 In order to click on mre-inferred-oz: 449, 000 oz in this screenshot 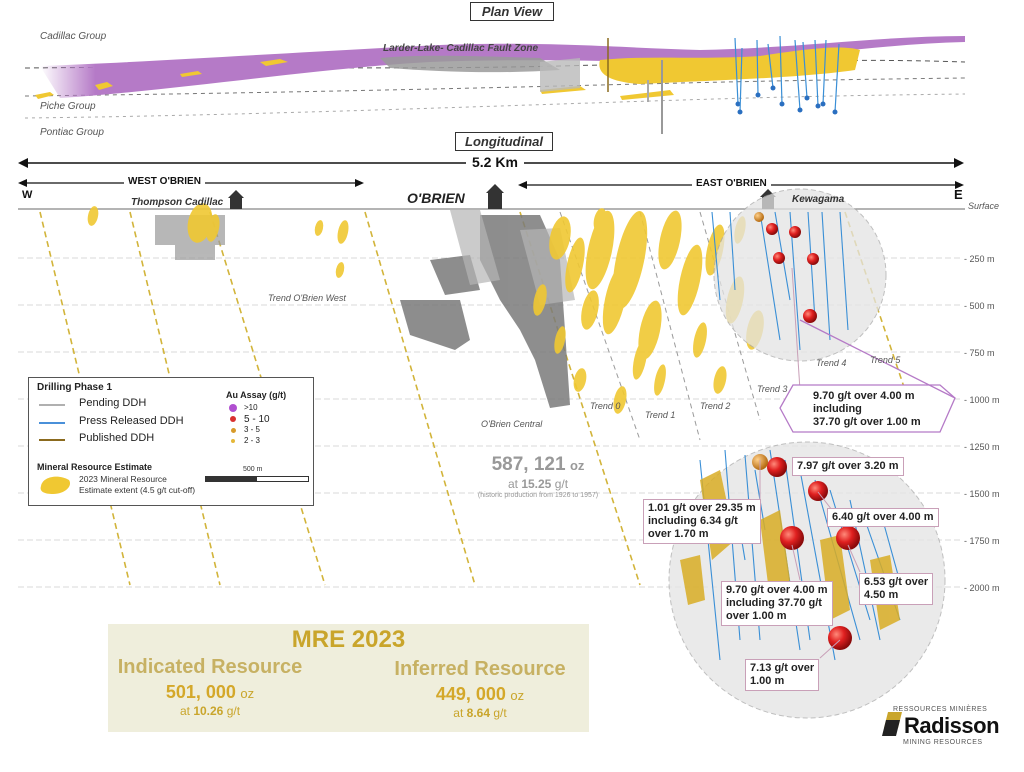, I will do `click(480, 694)`.